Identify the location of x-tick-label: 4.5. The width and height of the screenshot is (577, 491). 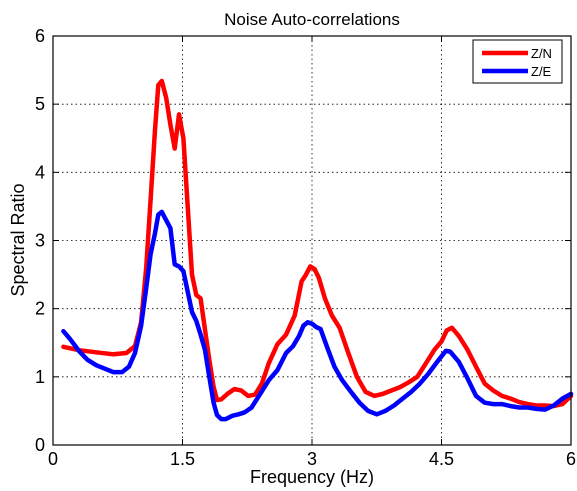
(441, 459).